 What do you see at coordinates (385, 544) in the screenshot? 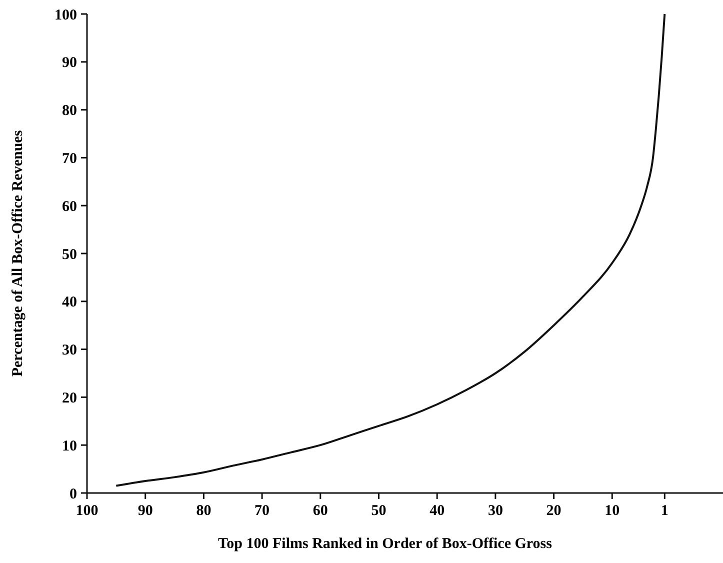
I see `x-axis-title: Top 100 Films Ranked in Order of Box-Office Gross` at bounding box center [385, 544].